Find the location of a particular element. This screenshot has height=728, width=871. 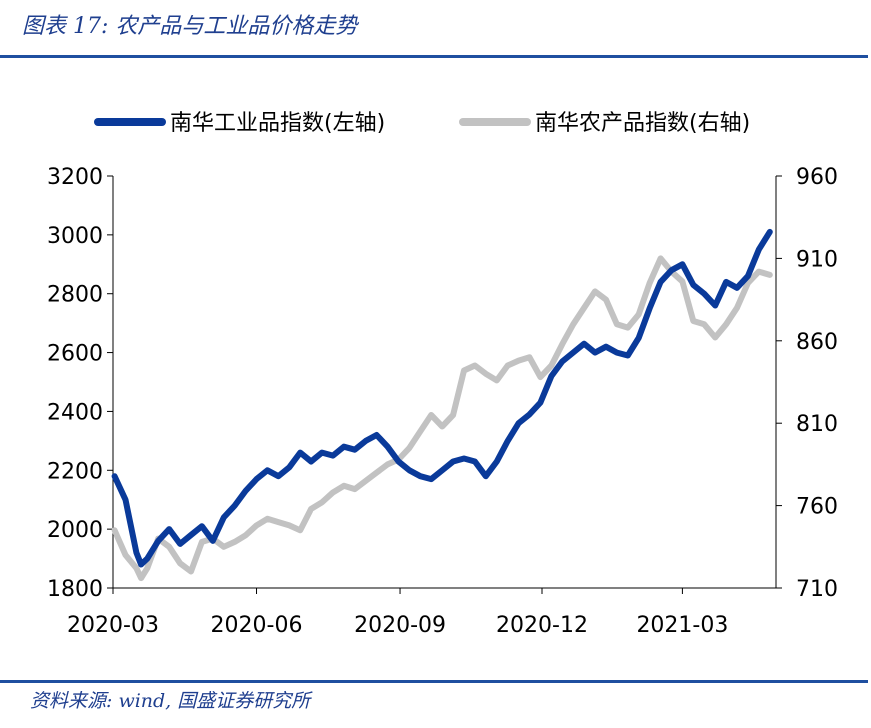

y-left-tick-label: 2400 is located at coordinates (75, 412).